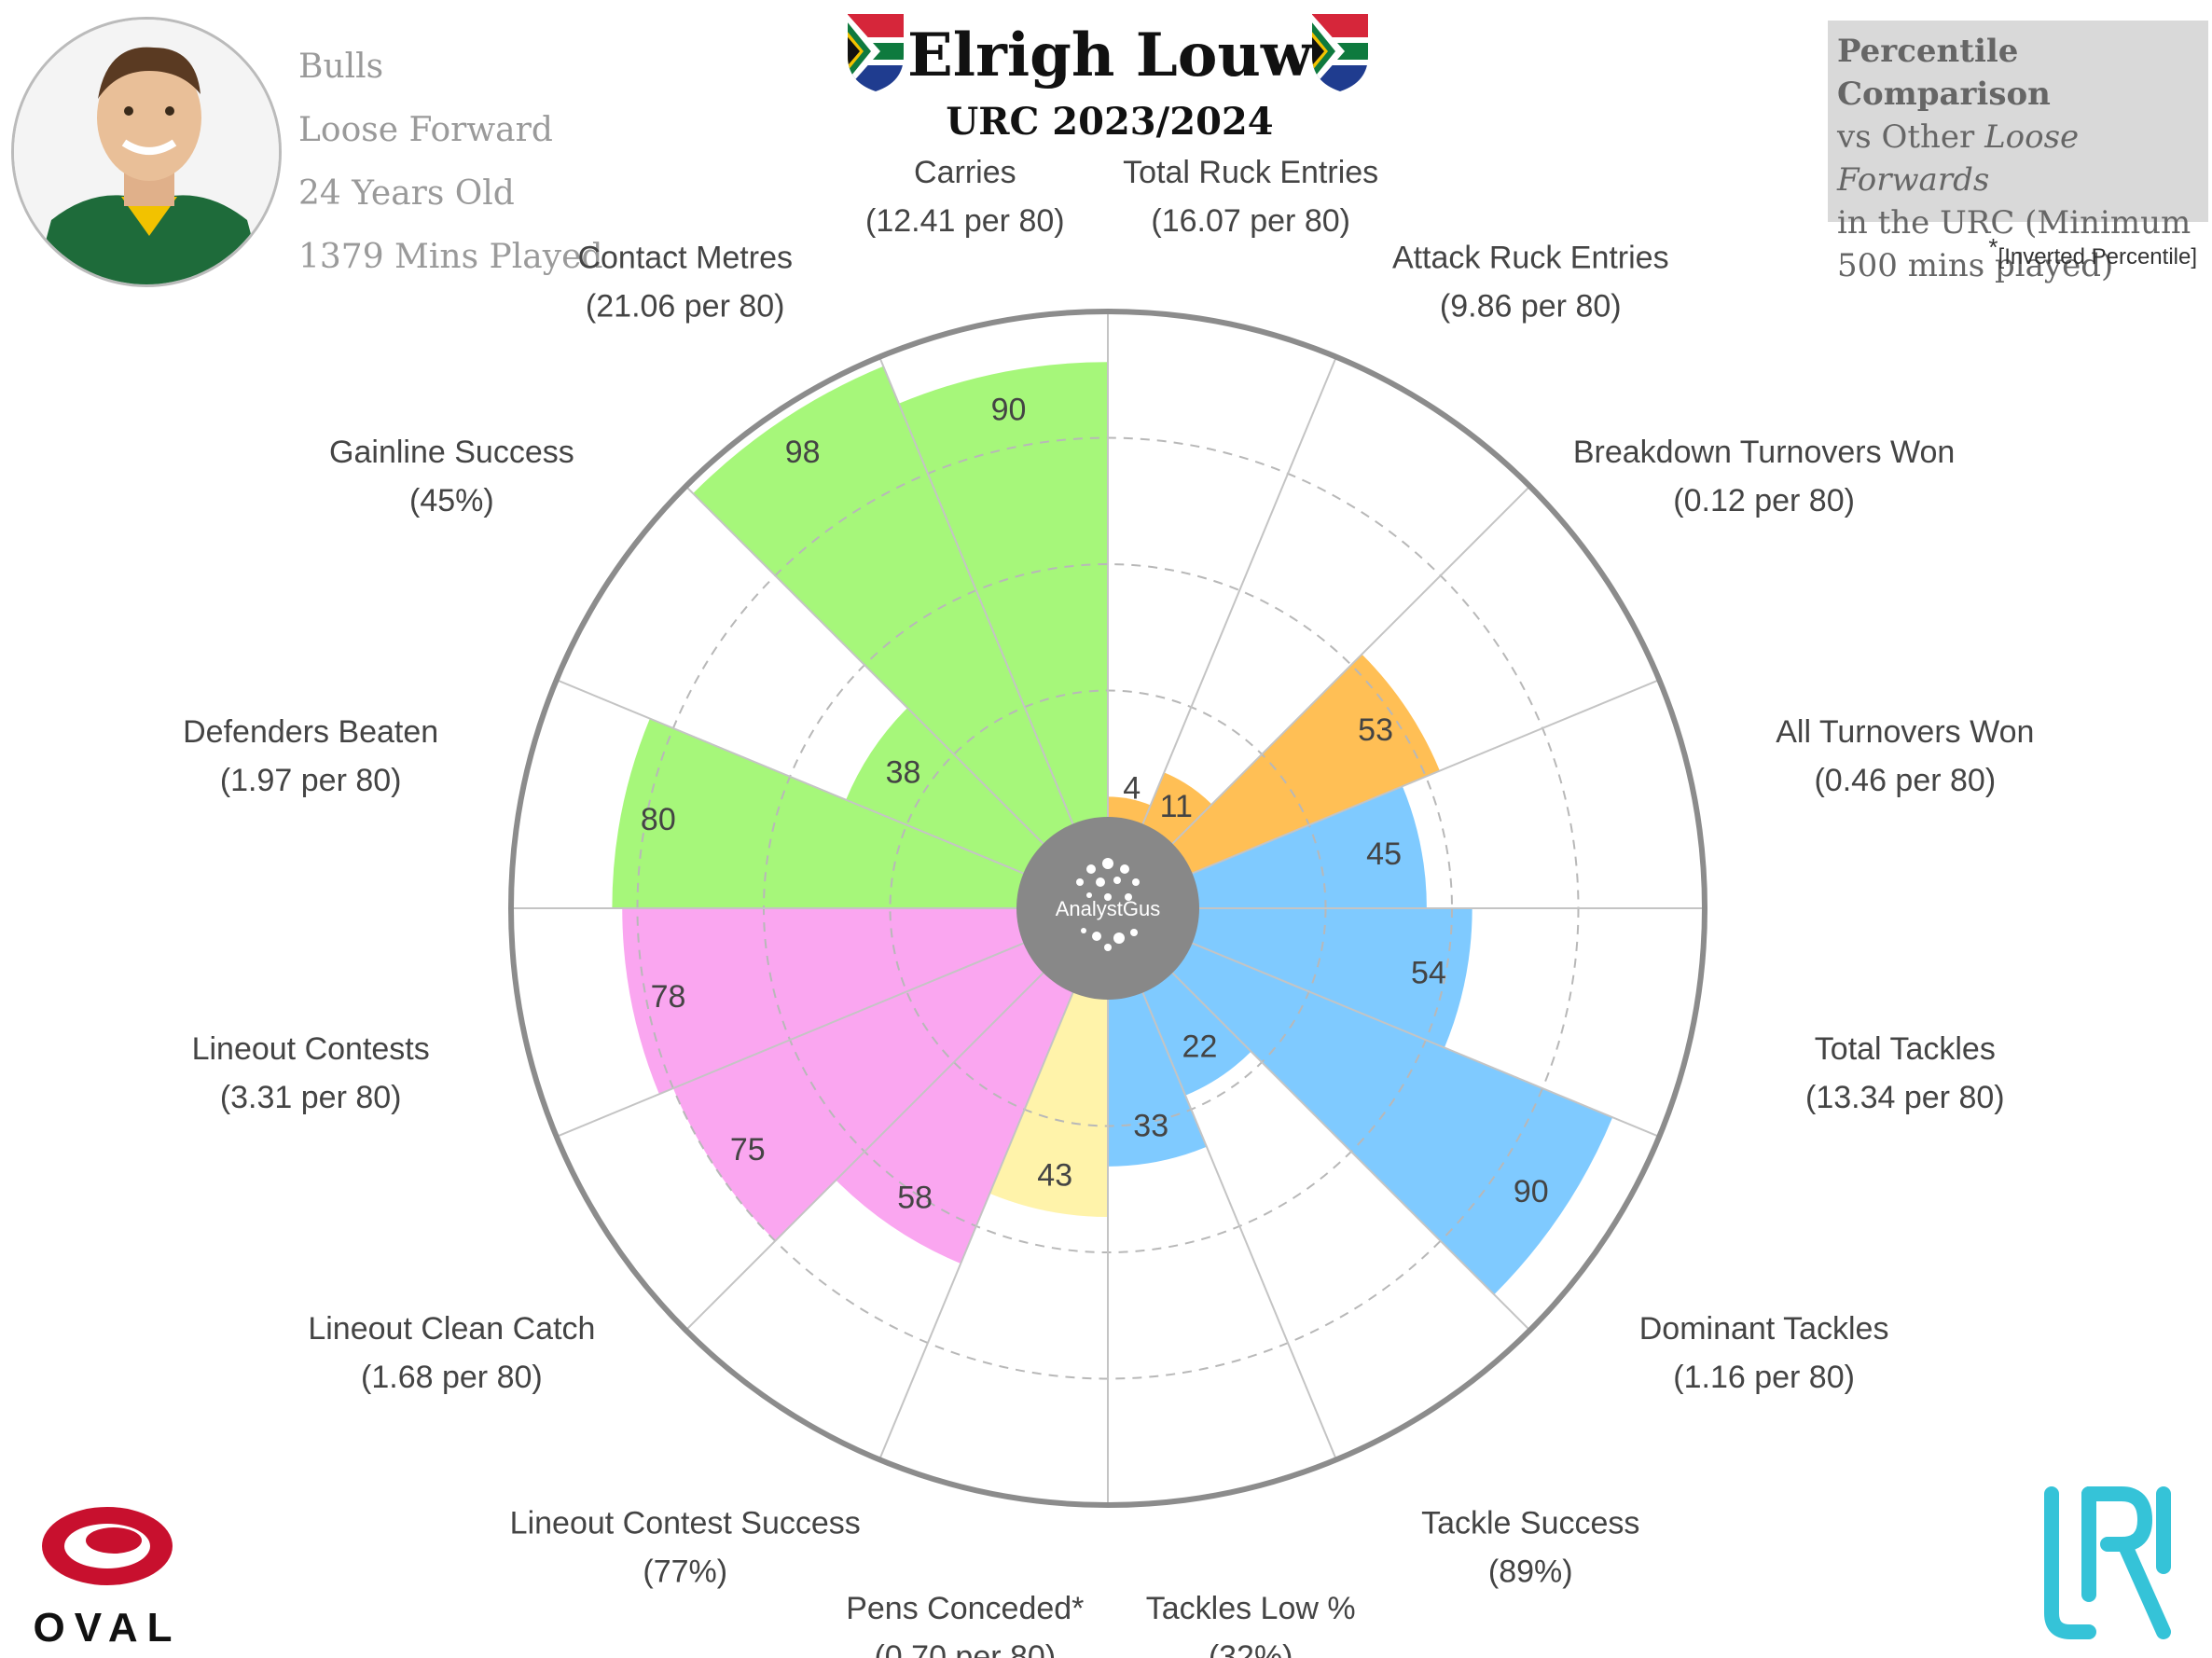 Image resolution: width=2212 pixels, height=1658 pixels. What do you see at coordinates (865, 1002) in the screenshot?
I see `bar-lineout-contests` at bounding box center [865, 1002].